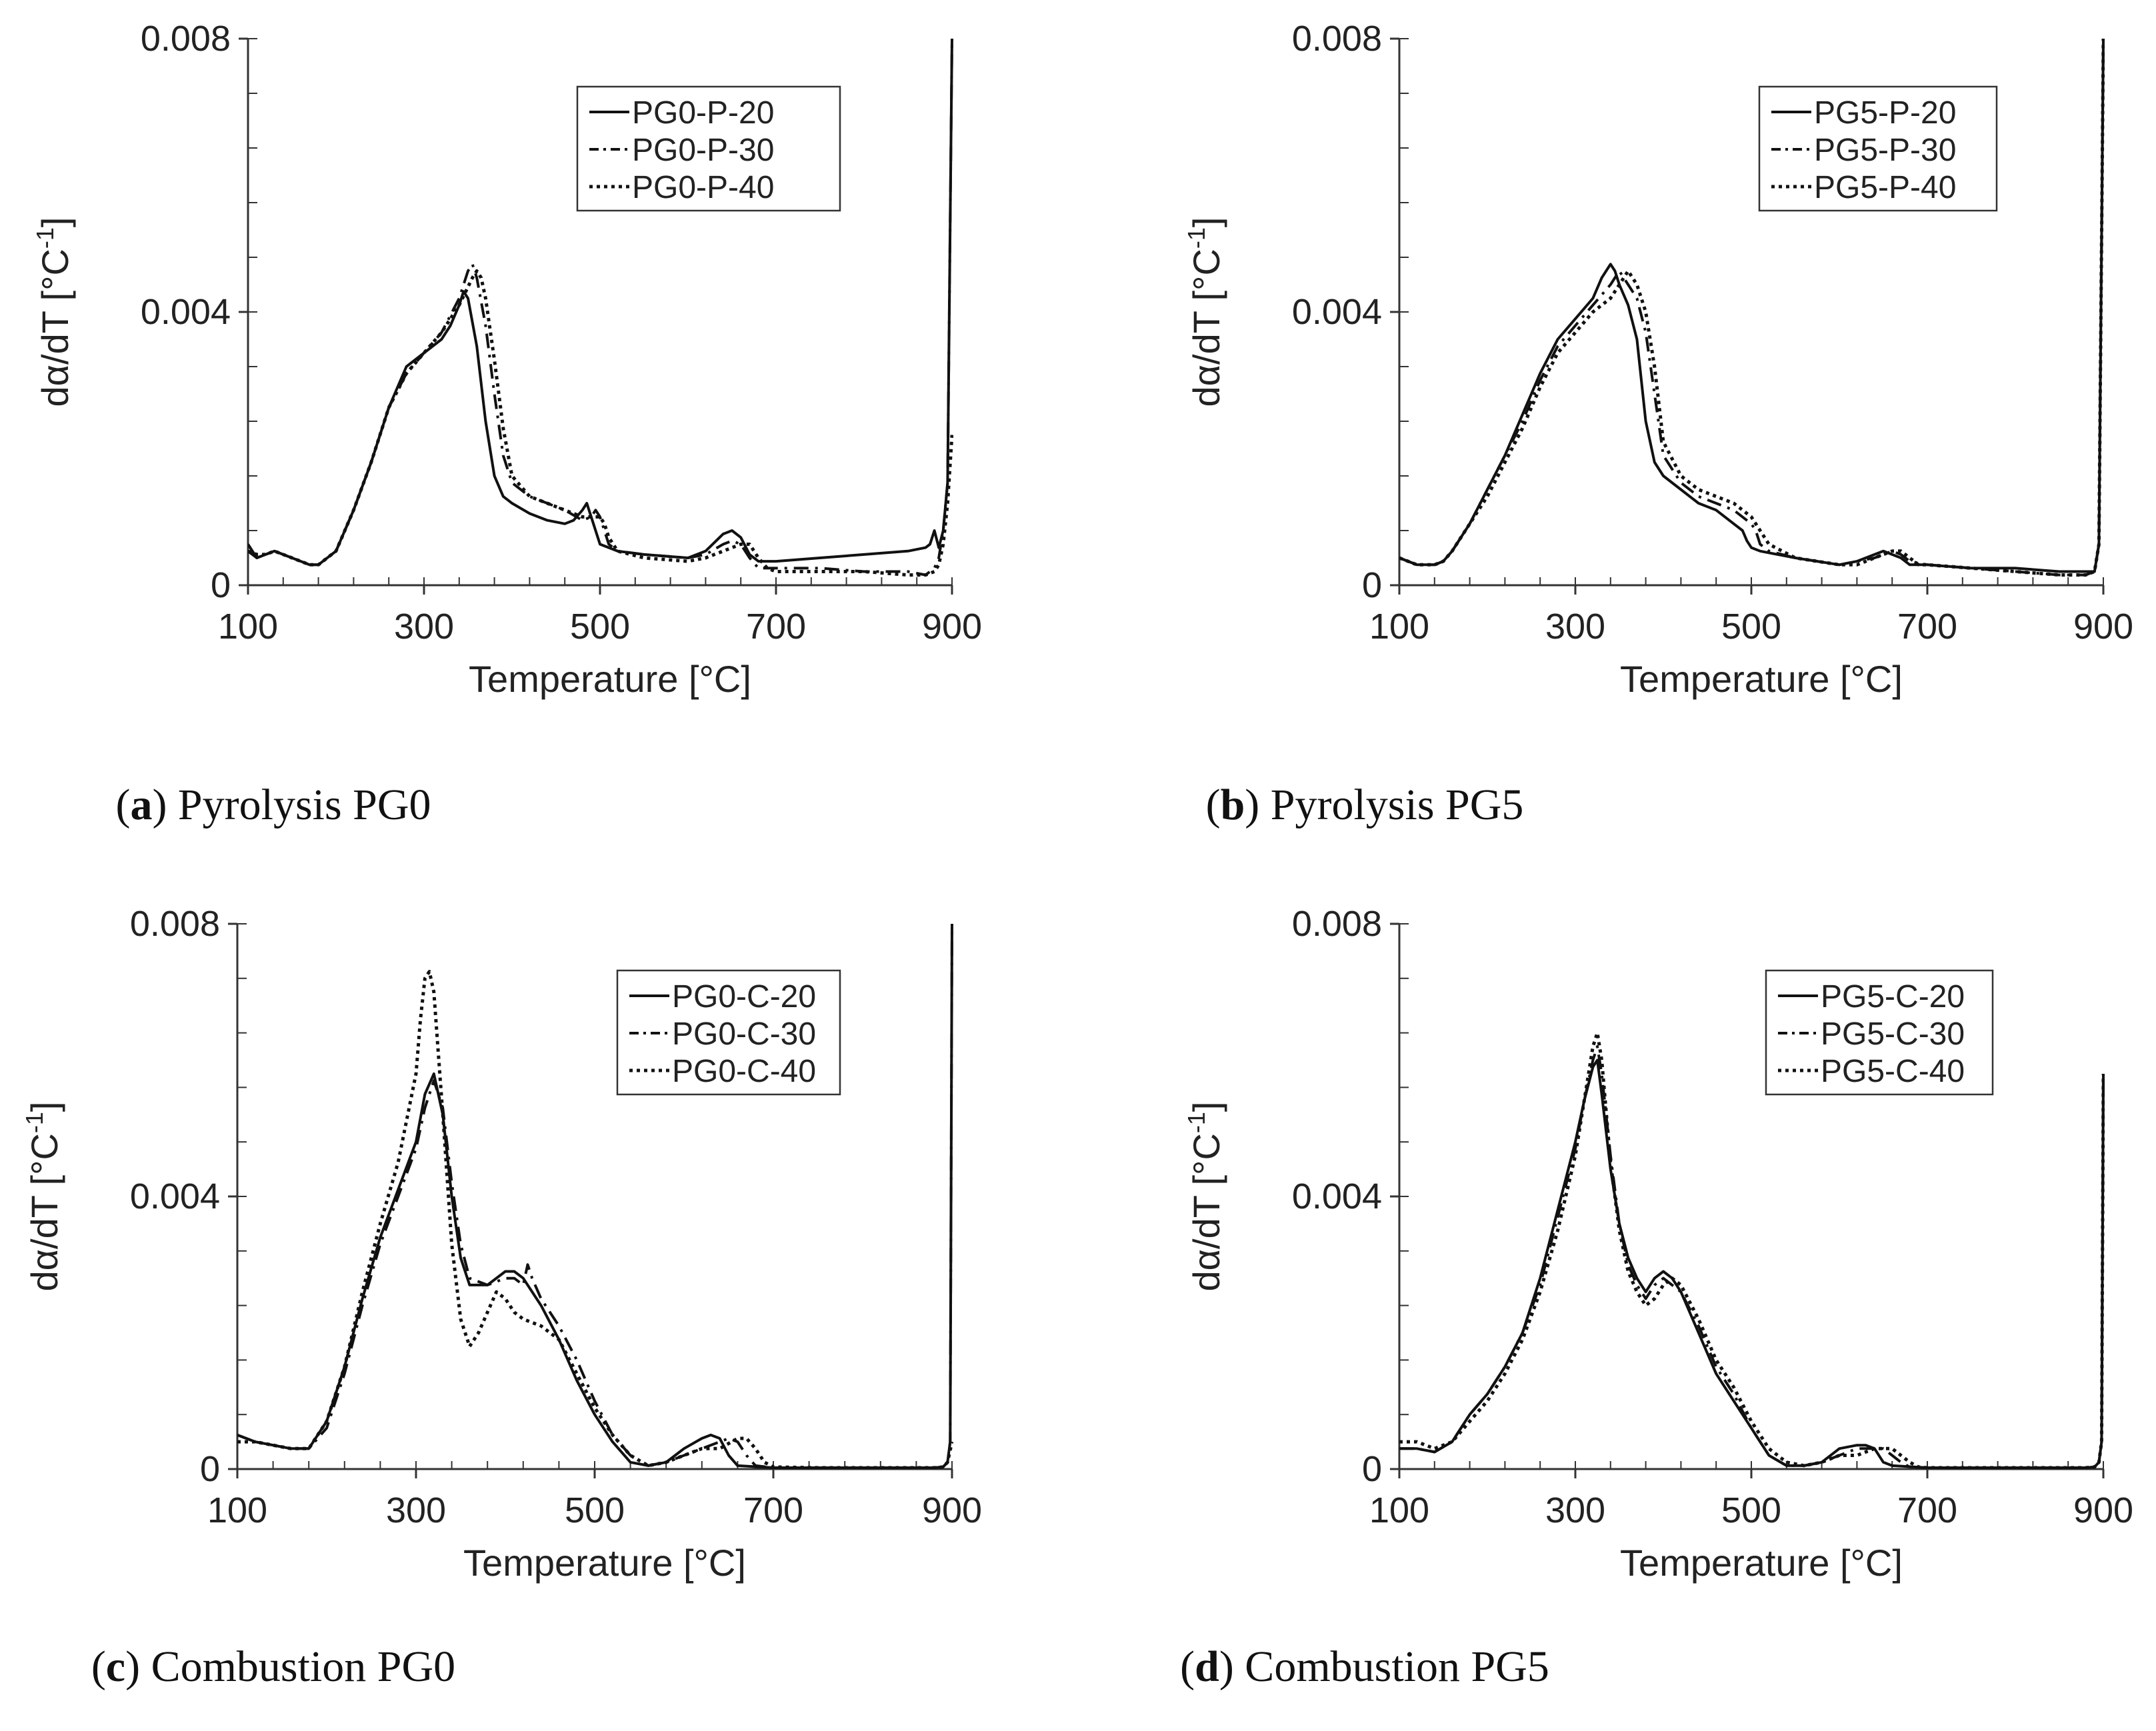 The height and width of the screenshot is (1731, 2156). What do you see at coordinates (703, 113) in the screenshot?
I see `a-legend-label-PG0-P-20: PG0-P-20` at bounding box center [703, 113].